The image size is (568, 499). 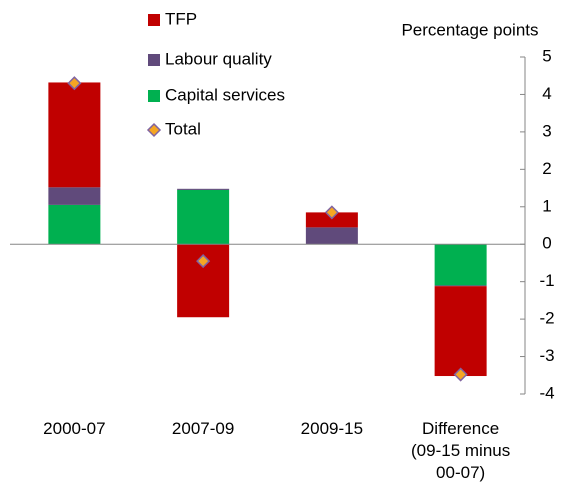 What do you see at coordinates (203, 428) in the screenshot?
I see `x-tick-label: 2007-09` at bounding box center [203, 428].